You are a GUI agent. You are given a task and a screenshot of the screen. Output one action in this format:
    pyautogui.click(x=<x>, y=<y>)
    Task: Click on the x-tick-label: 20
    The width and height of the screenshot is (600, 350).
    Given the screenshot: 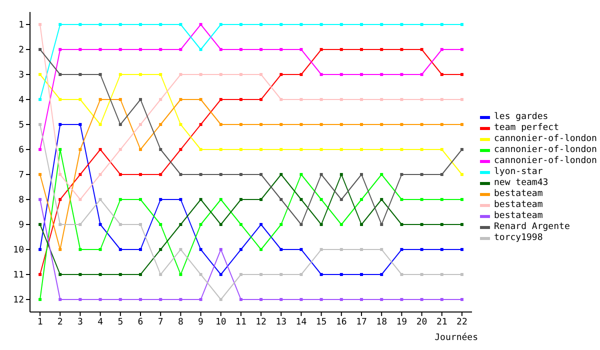 What is the action you would take?
    pyautogui.click(x=422, y=322)
    